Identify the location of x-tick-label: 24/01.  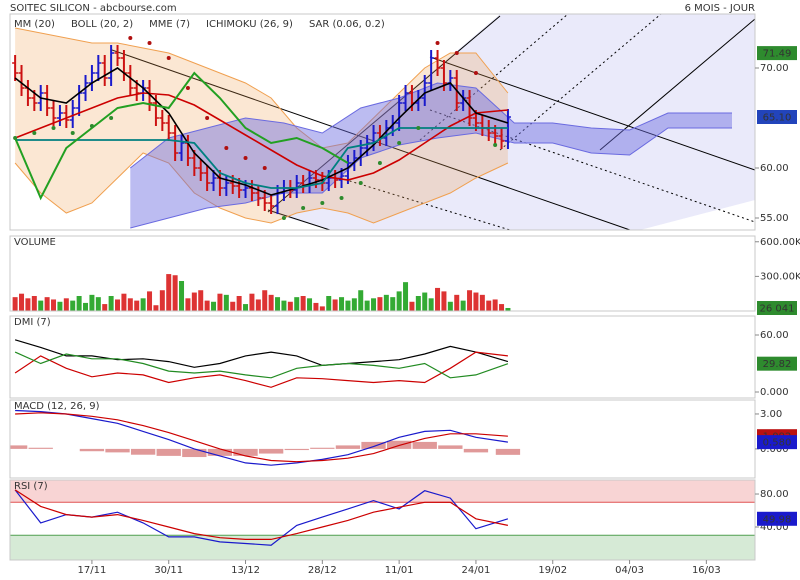
(476, 570).